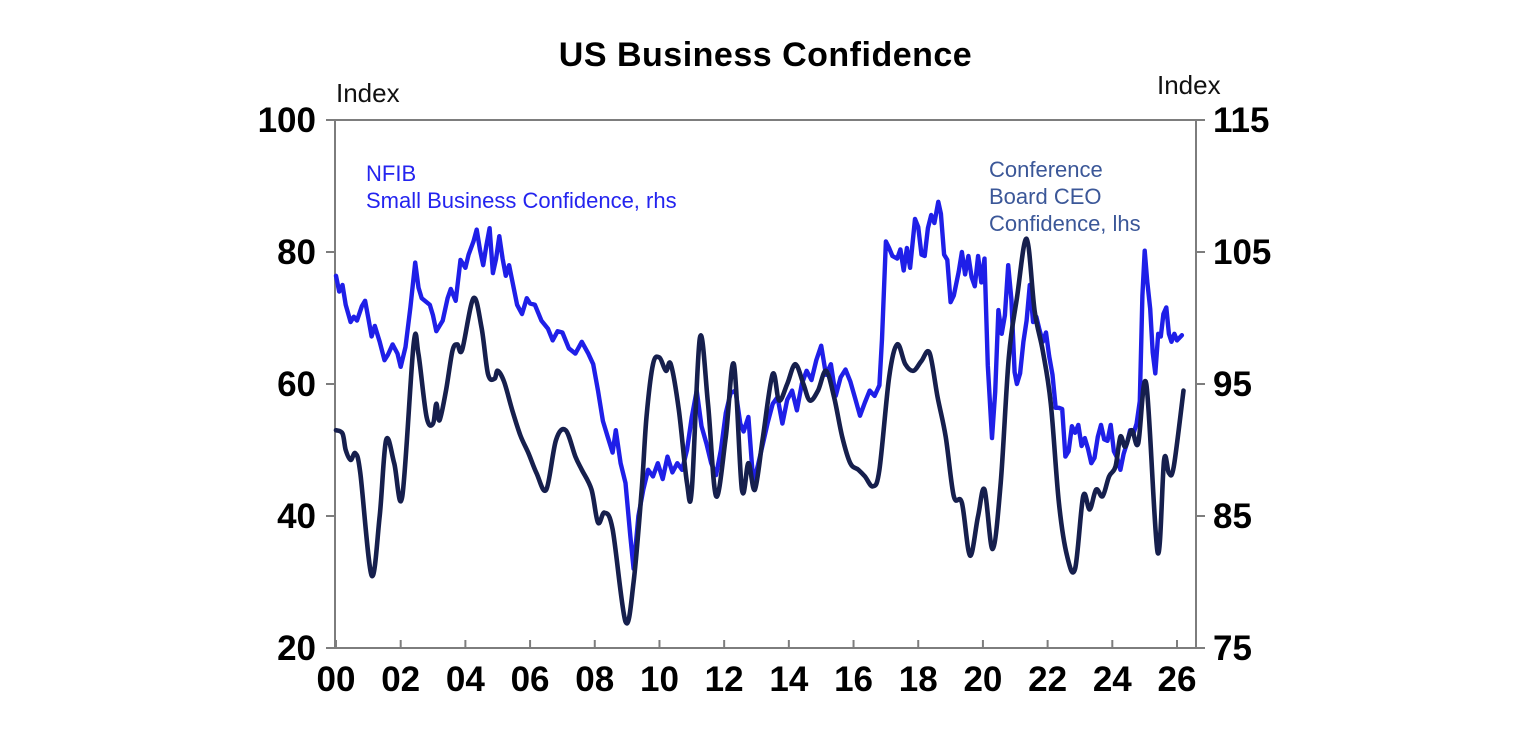 The image size is (1536, 744). What do you see at coordinates (1047, 679) in the screenshot?
I see `x-axis-tick-label: 22` at bounding box center [1047, 679].